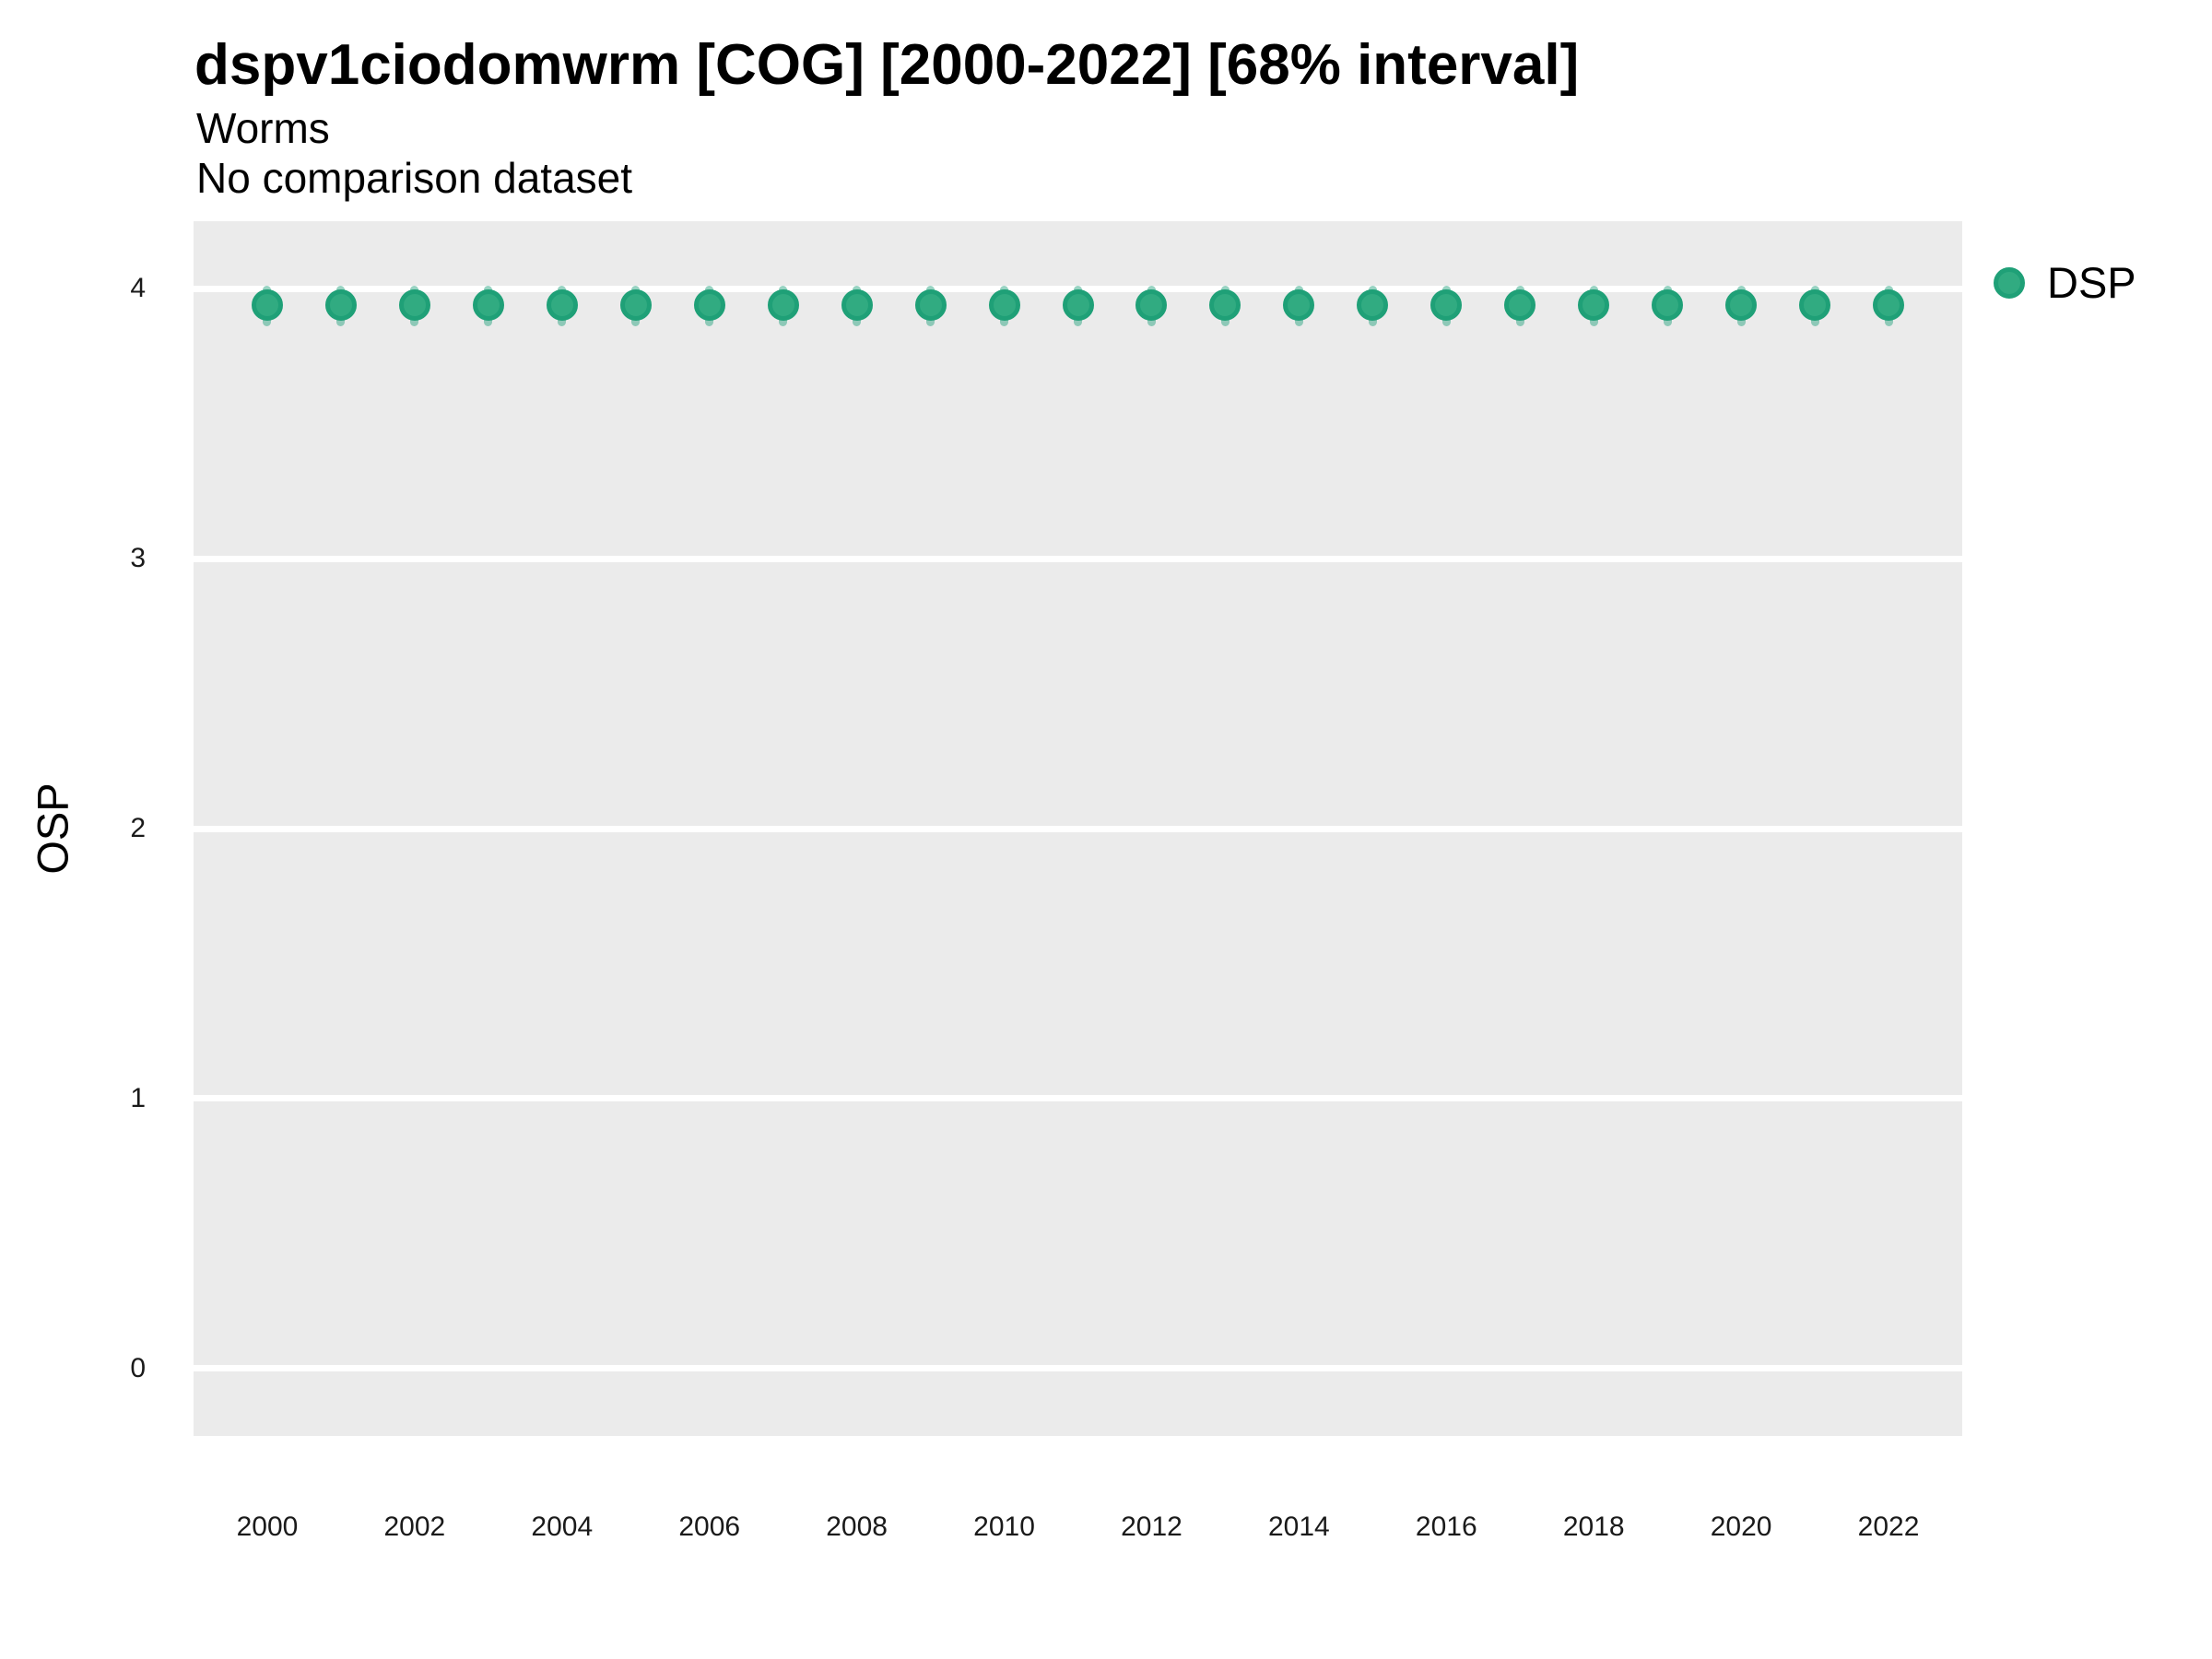 This screenshot has width=2212, height=1659. I want to click on legend-circle-icon, so click(2009, 282).